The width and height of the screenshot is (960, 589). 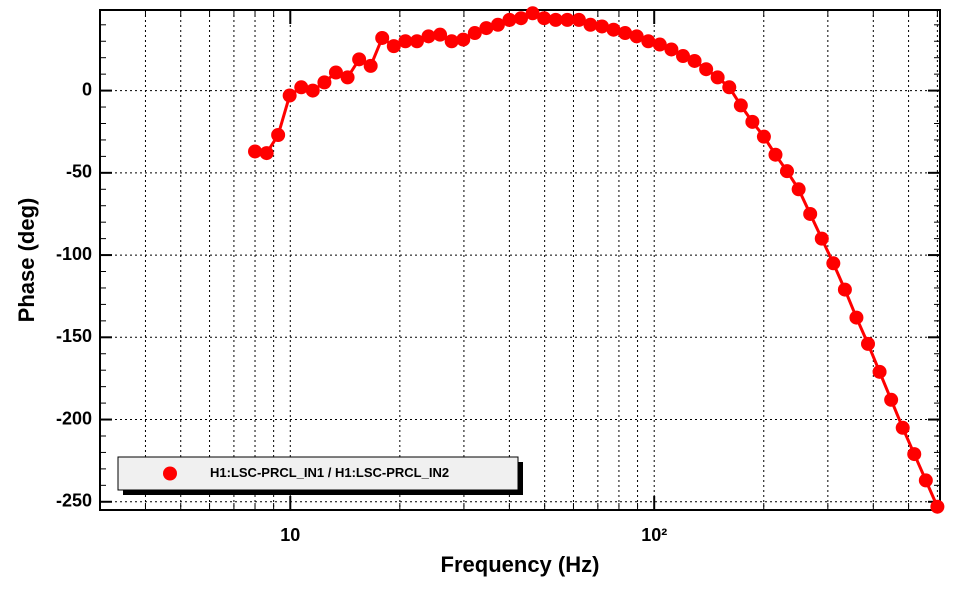 I want to click on y-tick-label: -50, so click(x=79, y=172).